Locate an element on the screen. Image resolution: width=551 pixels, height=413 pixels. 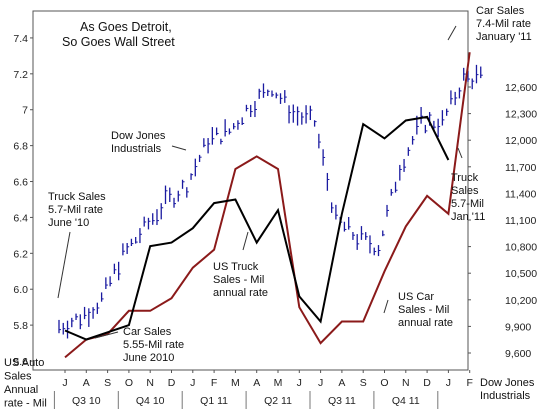
right-tick-label-3: 10,500 is located at coordinates (521, 274).